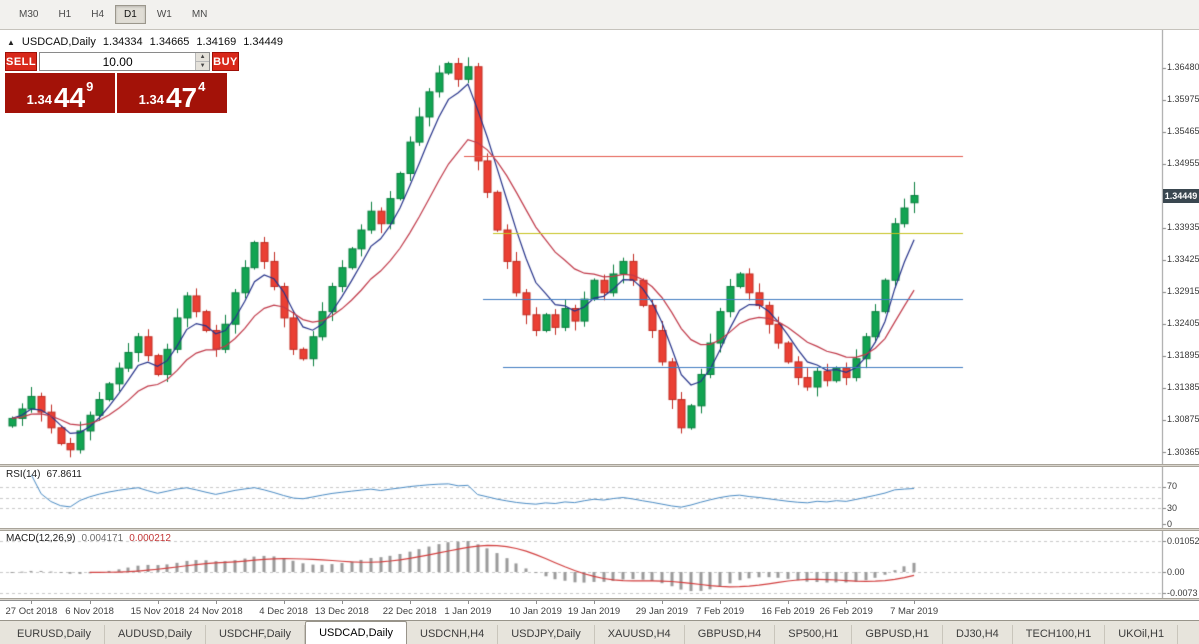  Describe the element at coordinates (256, 634) in the screenshot. I see `tab-usdchf-daily: USDCHF,Daily` at that location.